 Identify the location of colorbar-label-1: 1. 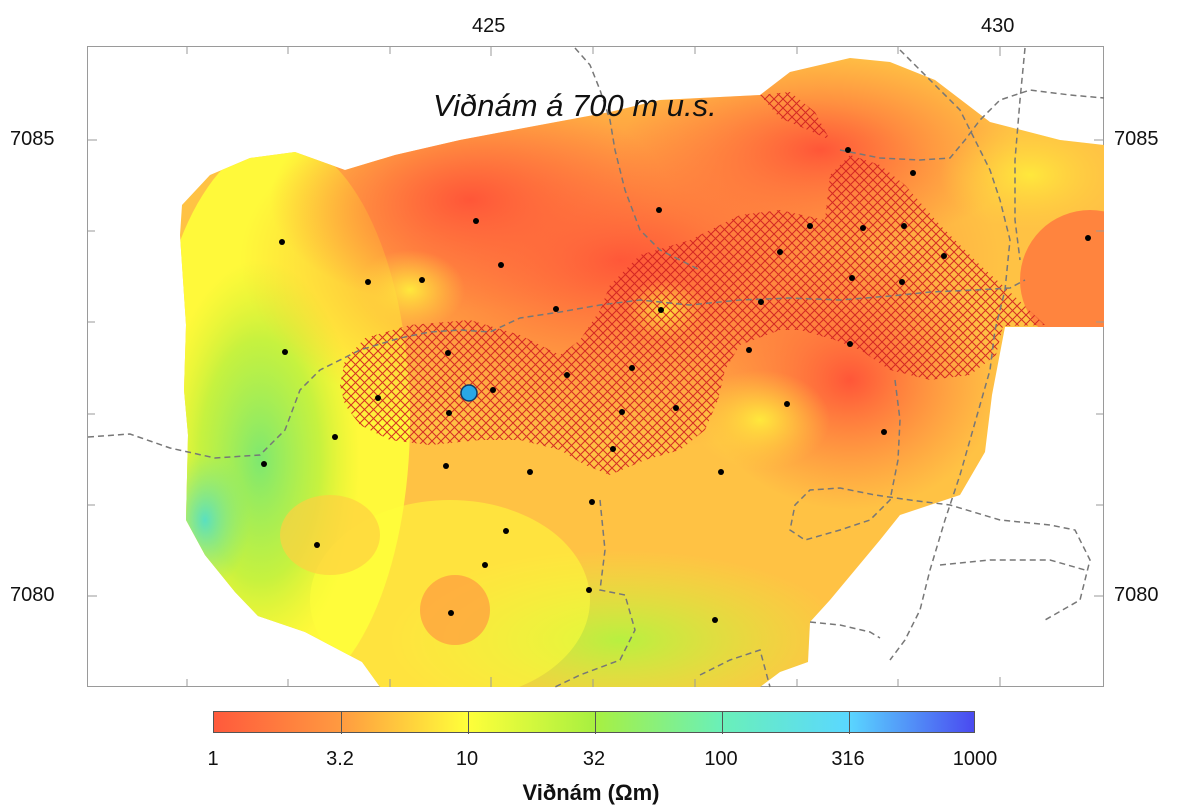
(213, 759).